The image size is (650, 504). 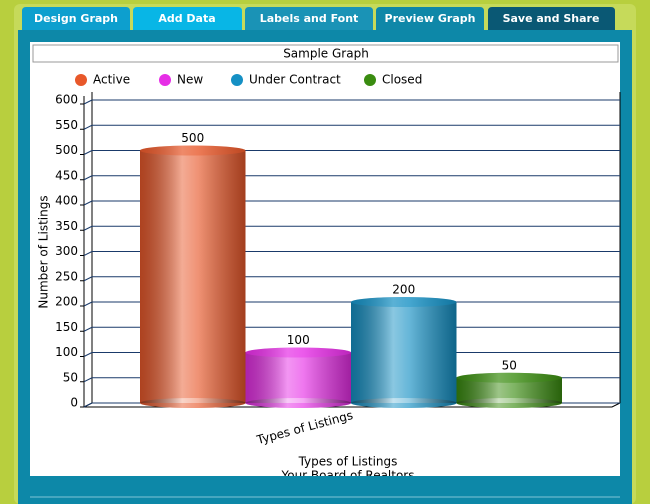 I want to click on x-axis-label: Types of Listings, so click(x=348, y=462).